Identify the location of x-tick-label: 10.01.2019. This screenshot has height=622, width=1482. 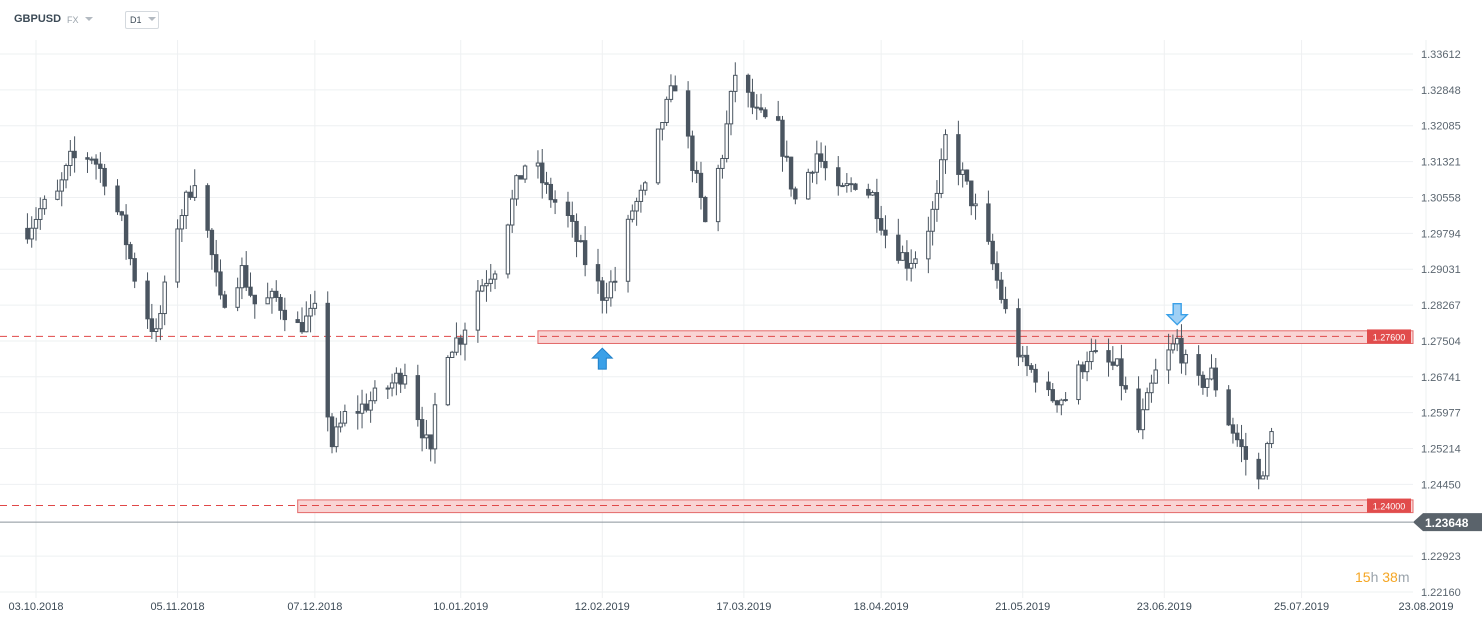
(460, 607).